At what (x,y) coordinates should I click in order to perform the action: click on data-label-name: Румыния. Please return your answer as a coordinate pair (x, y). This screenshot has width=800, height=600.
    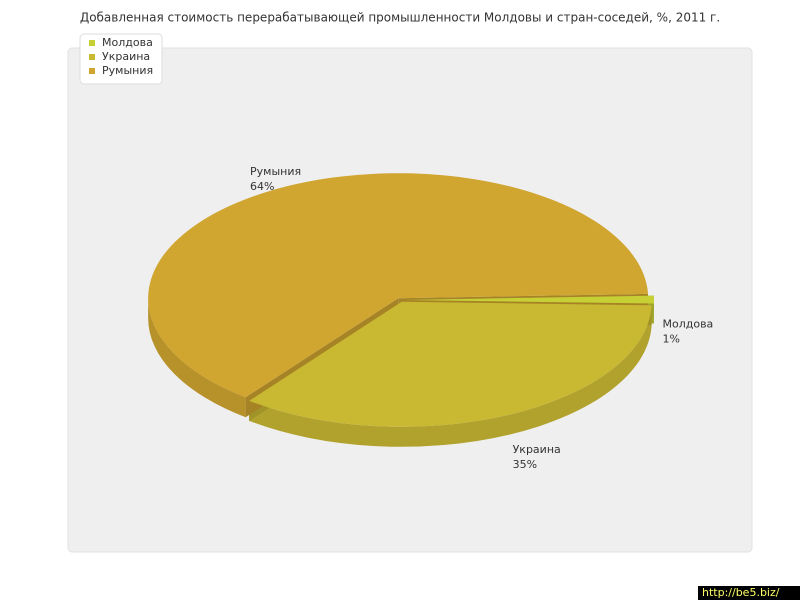
    Looking at the image, I should click on (275, 171).